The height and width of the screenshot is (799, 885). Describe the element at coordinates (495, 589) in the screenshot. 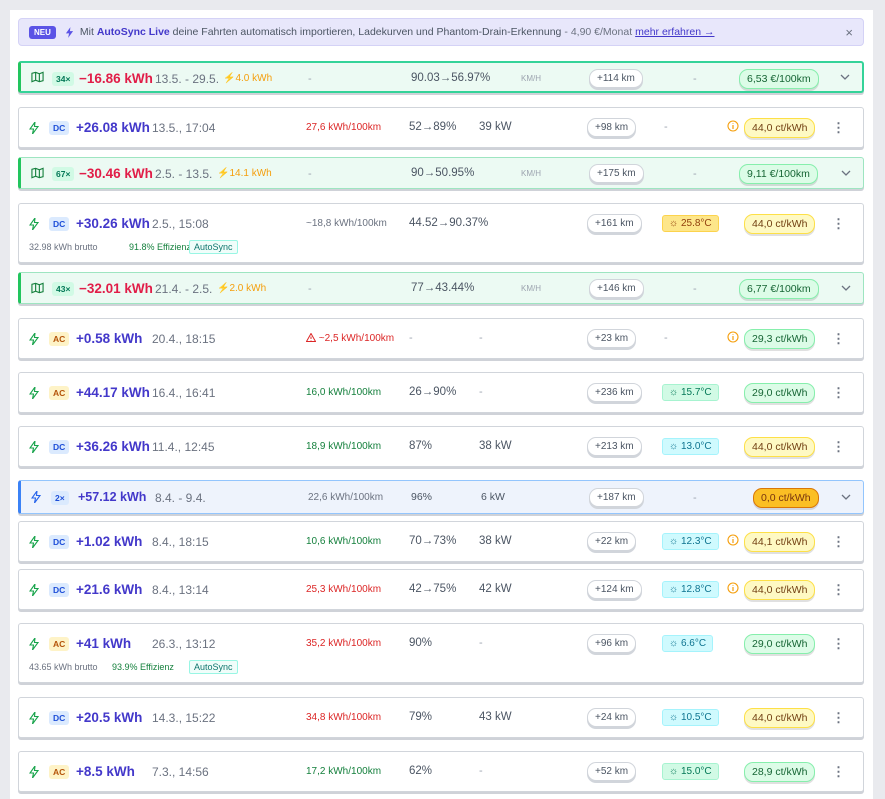

I see `charge-power: 42 kW` at that location.